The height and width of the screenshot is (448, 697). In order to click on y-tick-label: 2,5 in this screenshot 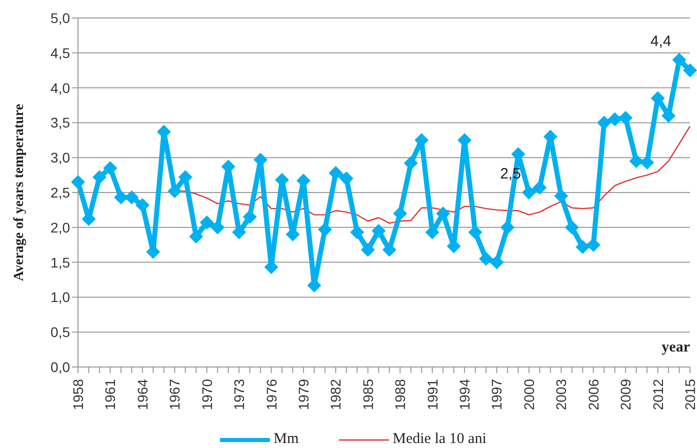, I will do `click(60, 192)`.